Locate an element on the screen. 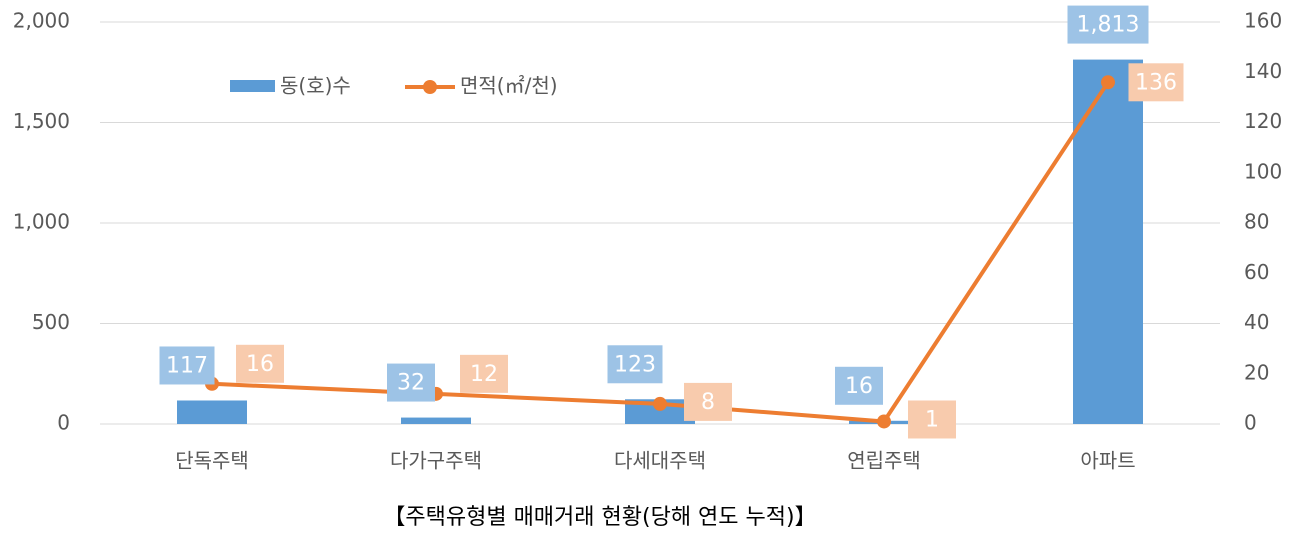 The width and height of the screenshot is (1300, 533). y2-tick-label: 160 is located at coordinates (1263, 21).